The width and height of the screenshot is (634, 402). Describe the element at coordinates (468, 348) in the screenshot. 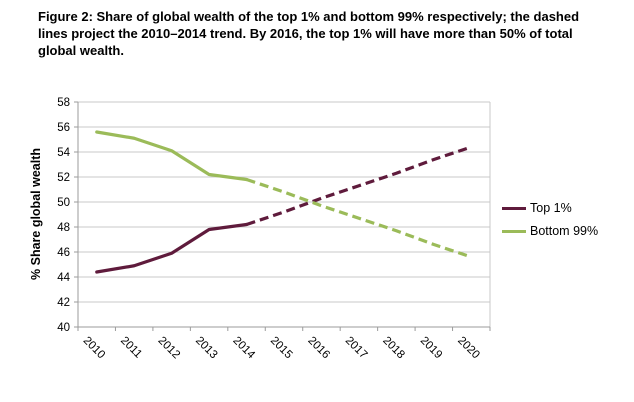

I see `x-tick-label: 2020` at that location.